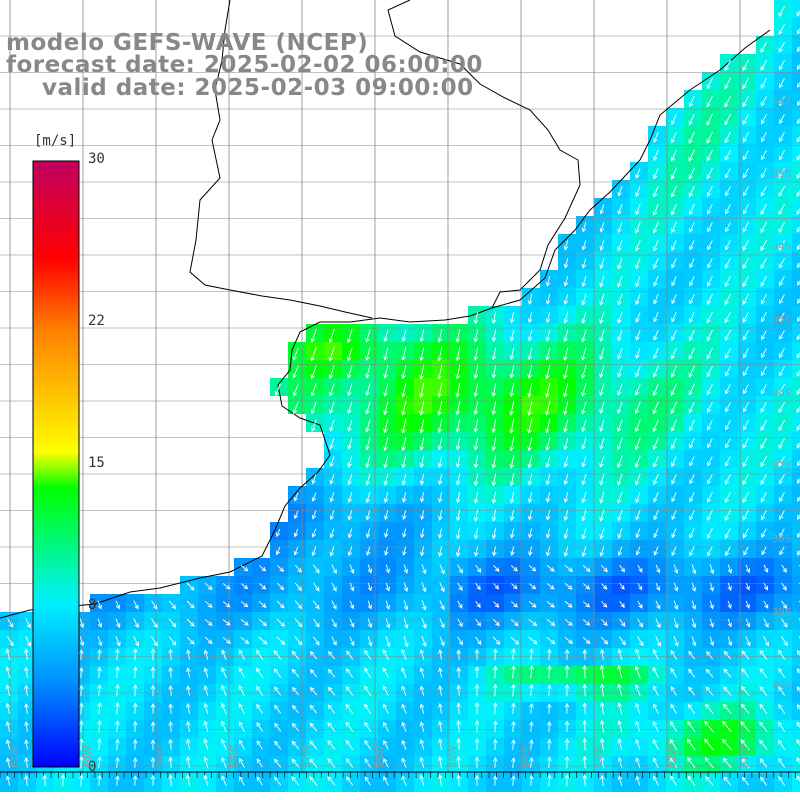 This screenshot has height=800, width=800. I want to click on border-north, so click(222, 45).